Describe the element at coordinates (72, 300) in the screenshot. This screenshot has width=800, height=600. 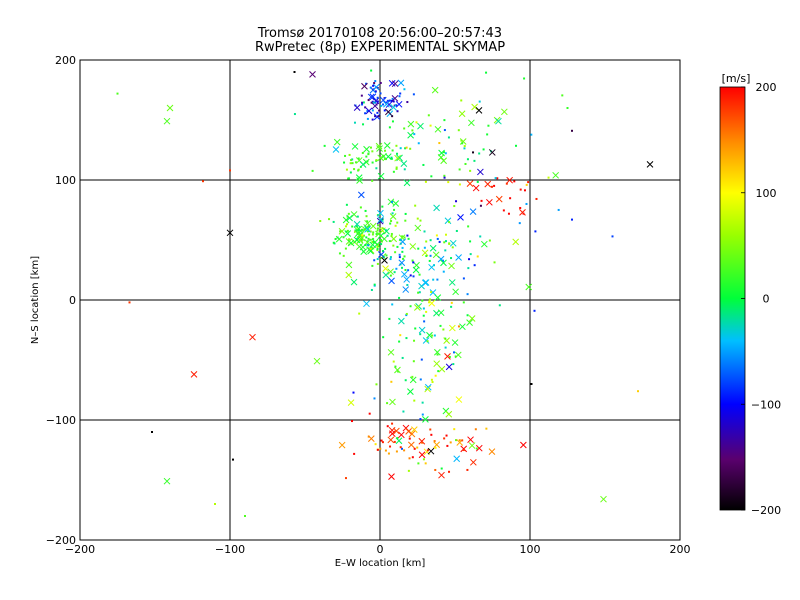
I see `y-tick-label: 0` at that location.